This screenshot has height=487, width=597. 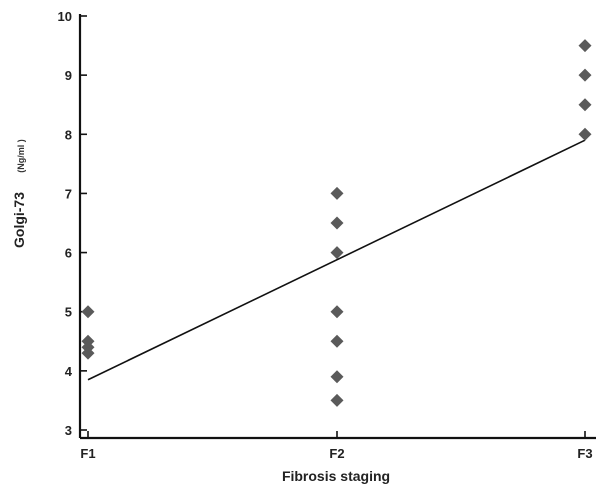 What do you see at coordinates (65, 16) in the screenshot?
I see `y-tick-label: 10` at bounding box center [65, 16].